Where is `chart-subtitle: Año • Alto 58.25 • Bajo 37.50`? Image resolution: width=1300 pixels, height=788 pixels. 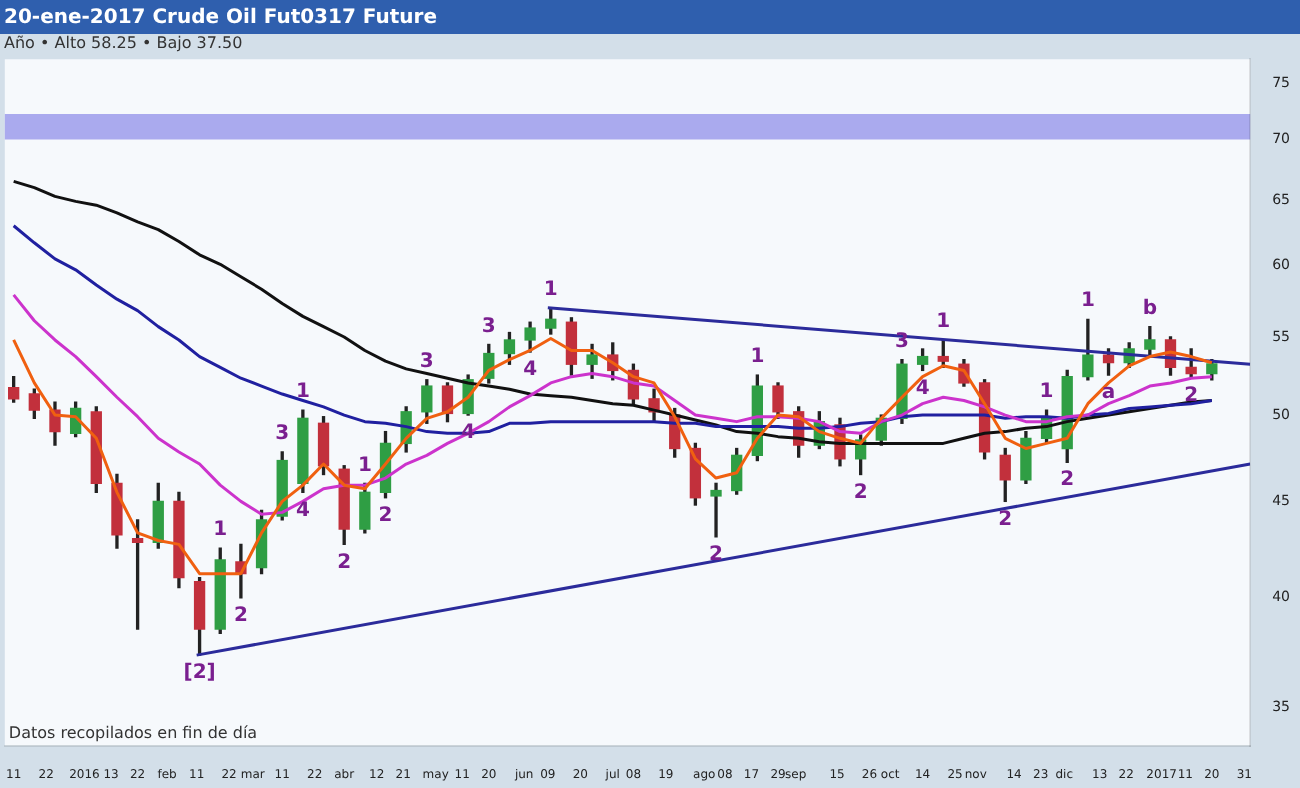 chart-subtitle: Año • Alto 58.25 • Bajo 37.50 is located at coordinates (123, 42).